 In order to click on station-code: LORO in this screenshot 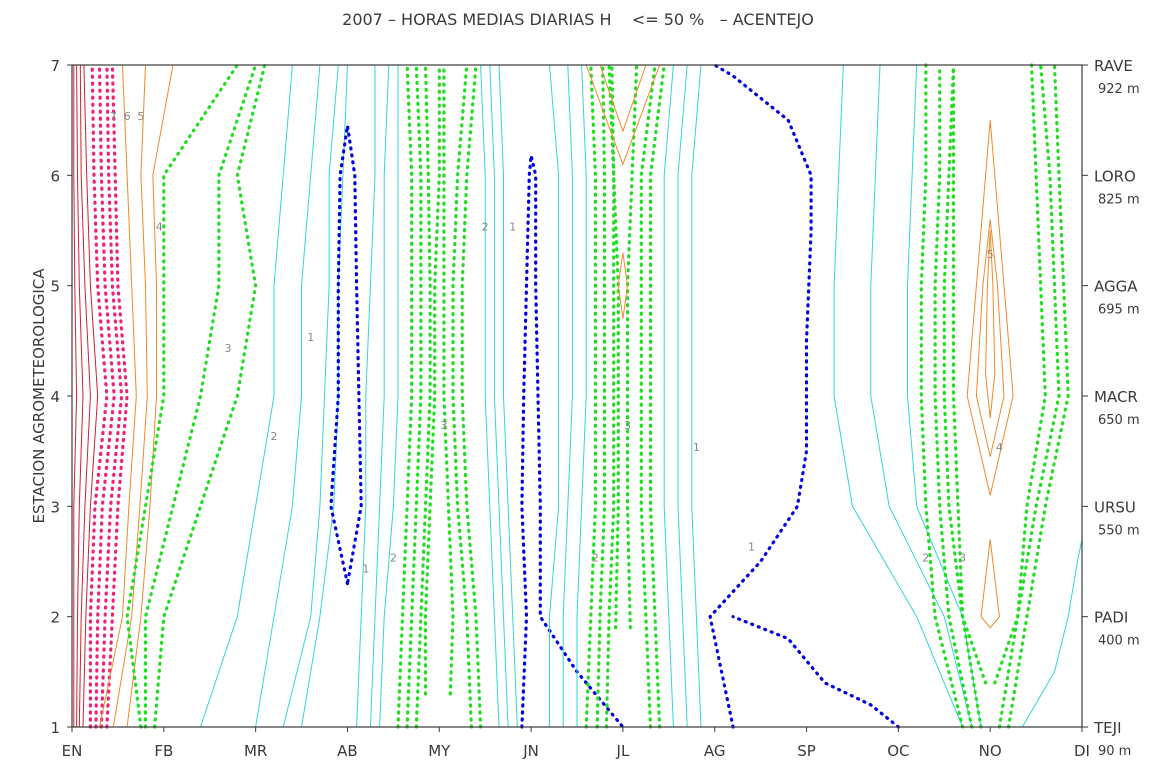, I will do `click(1115, 176)`.